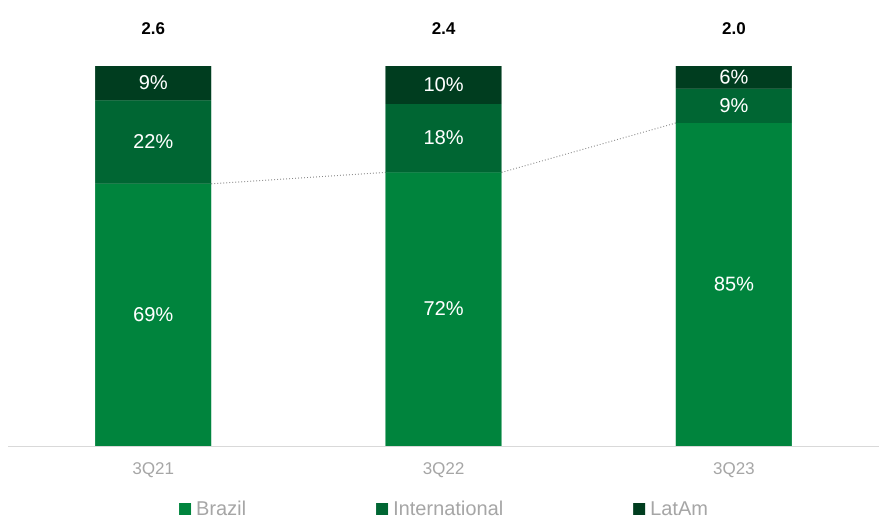 The width and height of the screenshot is (887, 532). I want to click on legend-label: Brazil, so click(221, 509).